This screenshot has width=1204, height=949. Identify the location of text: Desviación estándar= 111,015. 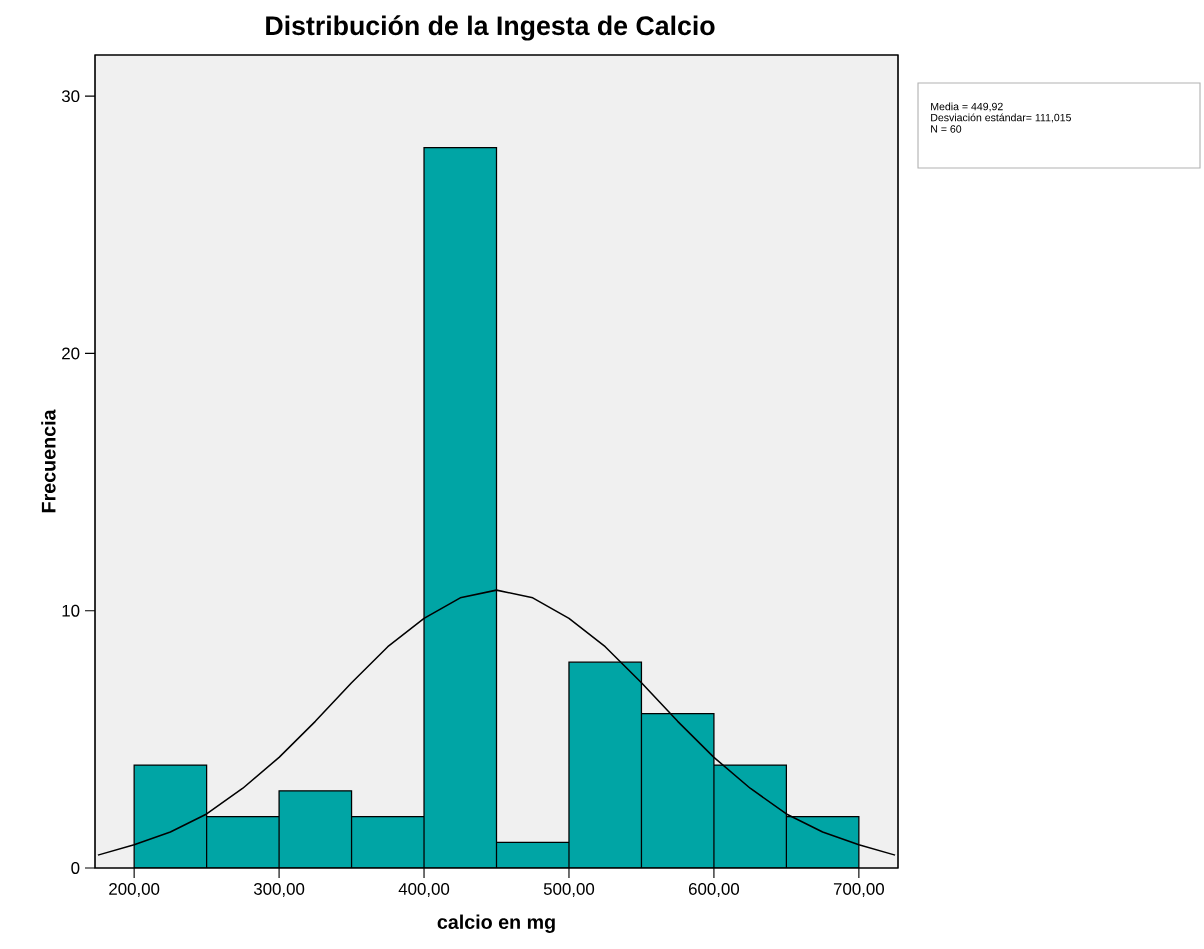
(1001, 118).